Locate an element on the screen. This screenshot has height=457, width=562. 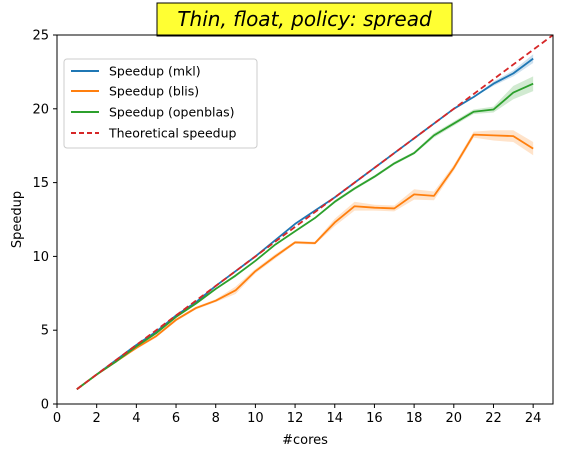
x-tick-label: 24 is located at coordinates (533, 418).